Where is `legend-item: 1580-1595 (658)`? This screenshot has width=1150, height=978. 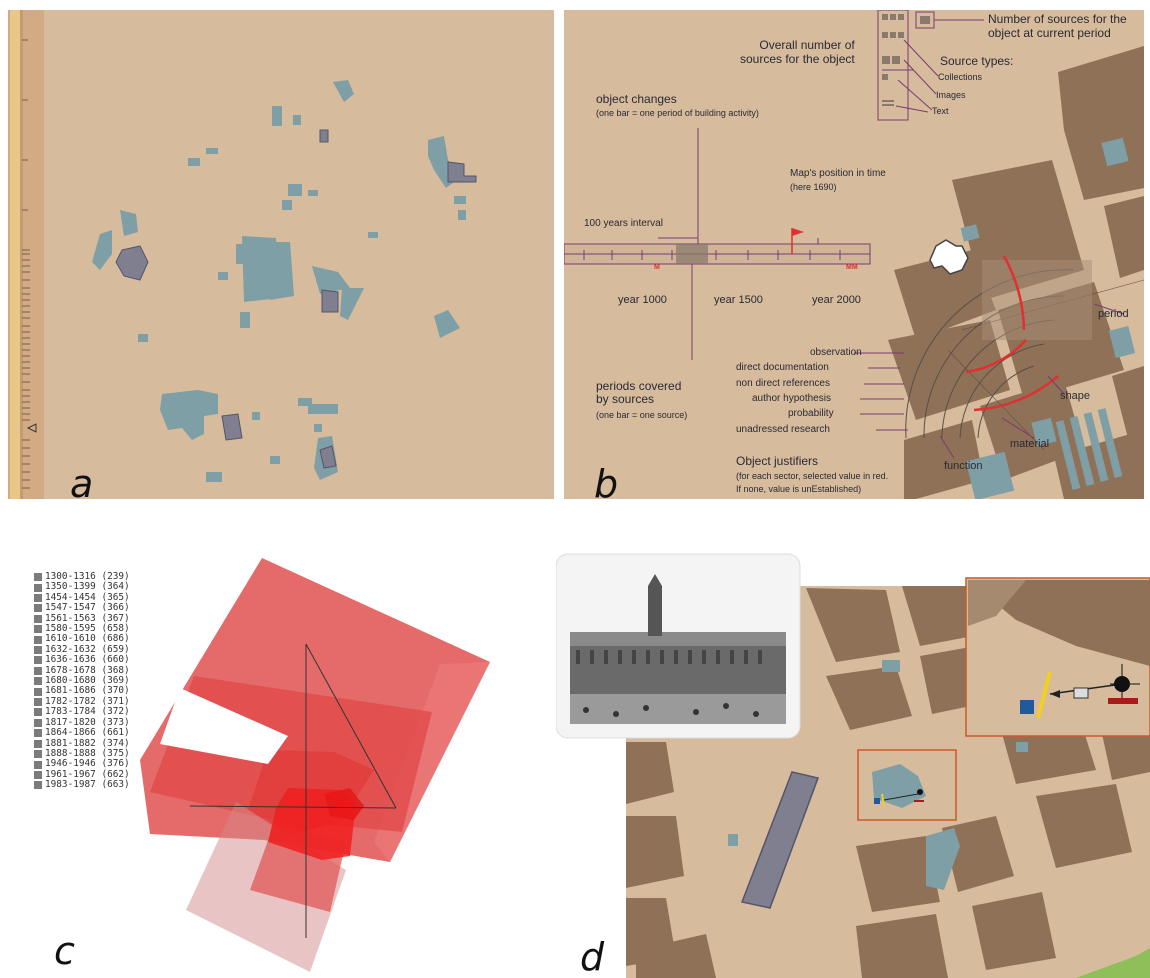 legend-item: 1580-1595 (658) is located at coordinates (82, 629).